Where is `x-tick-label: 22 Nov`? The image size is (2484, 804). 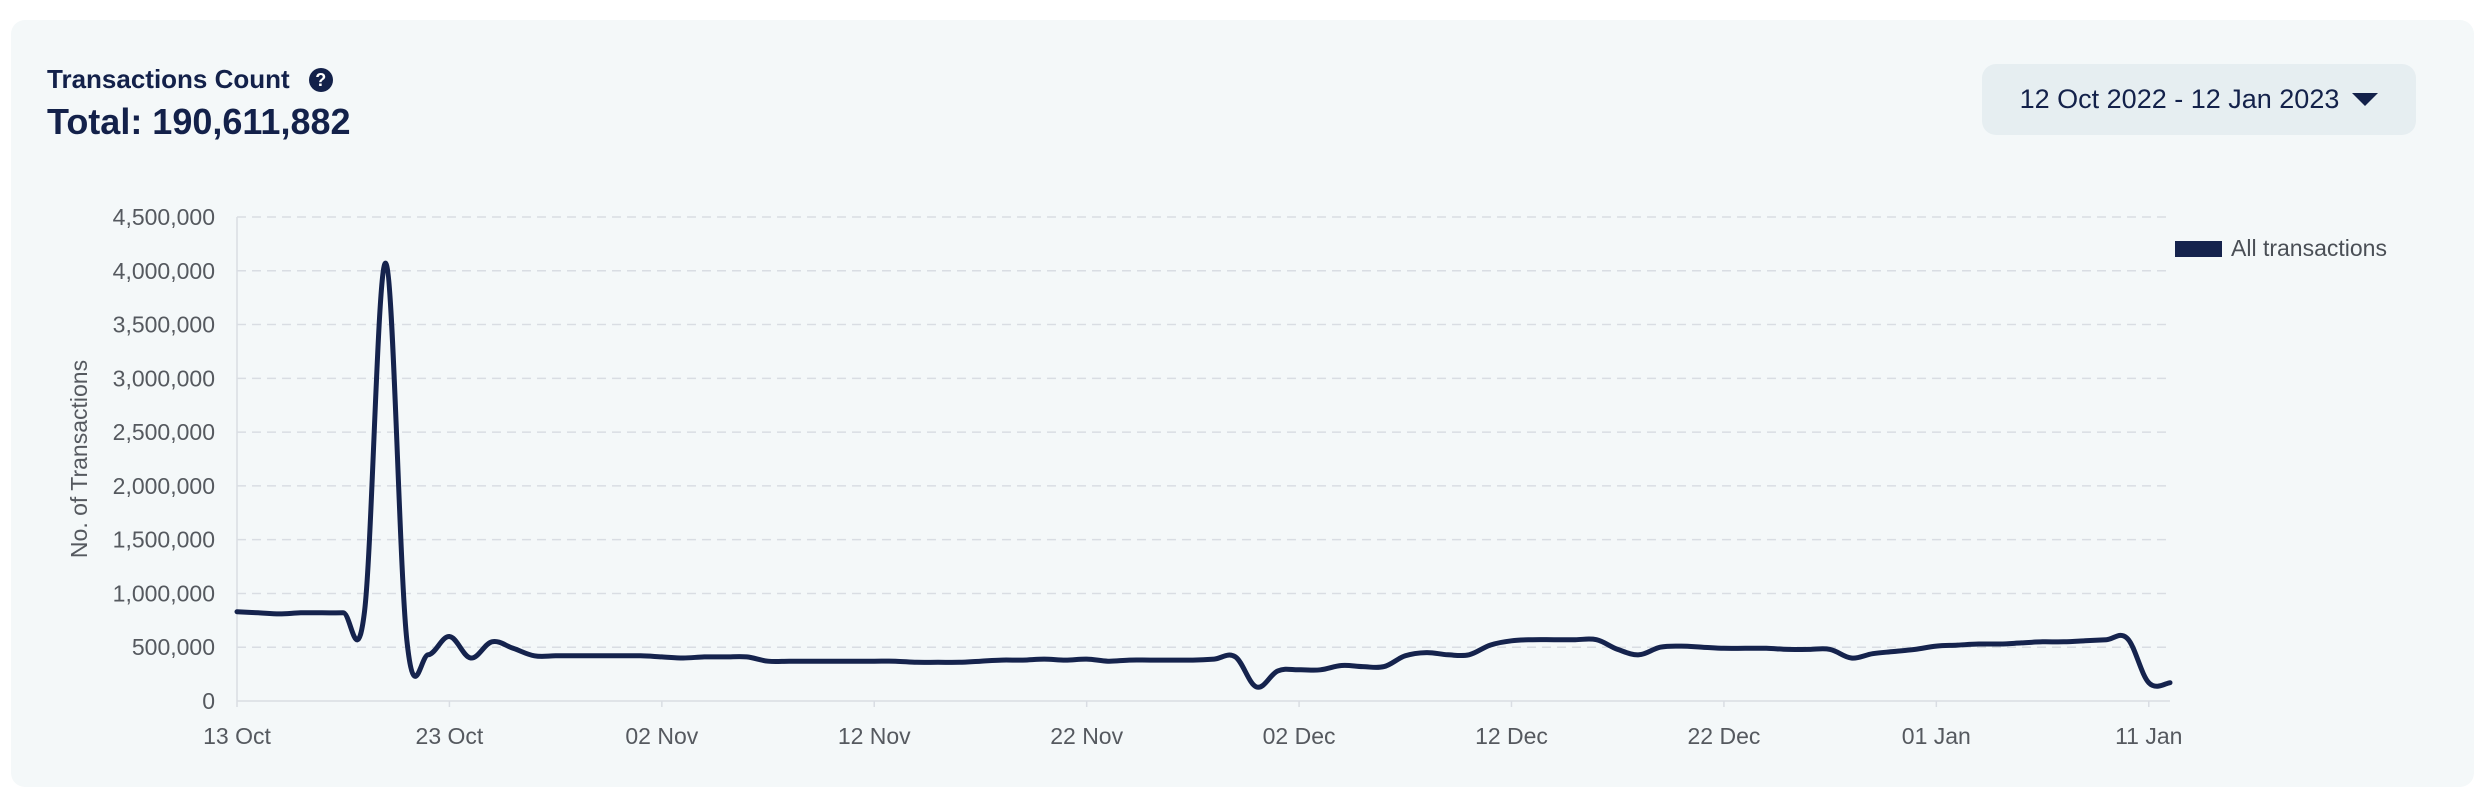 x-tick-label: 22 Nov is located at coordinates (1086, 736).